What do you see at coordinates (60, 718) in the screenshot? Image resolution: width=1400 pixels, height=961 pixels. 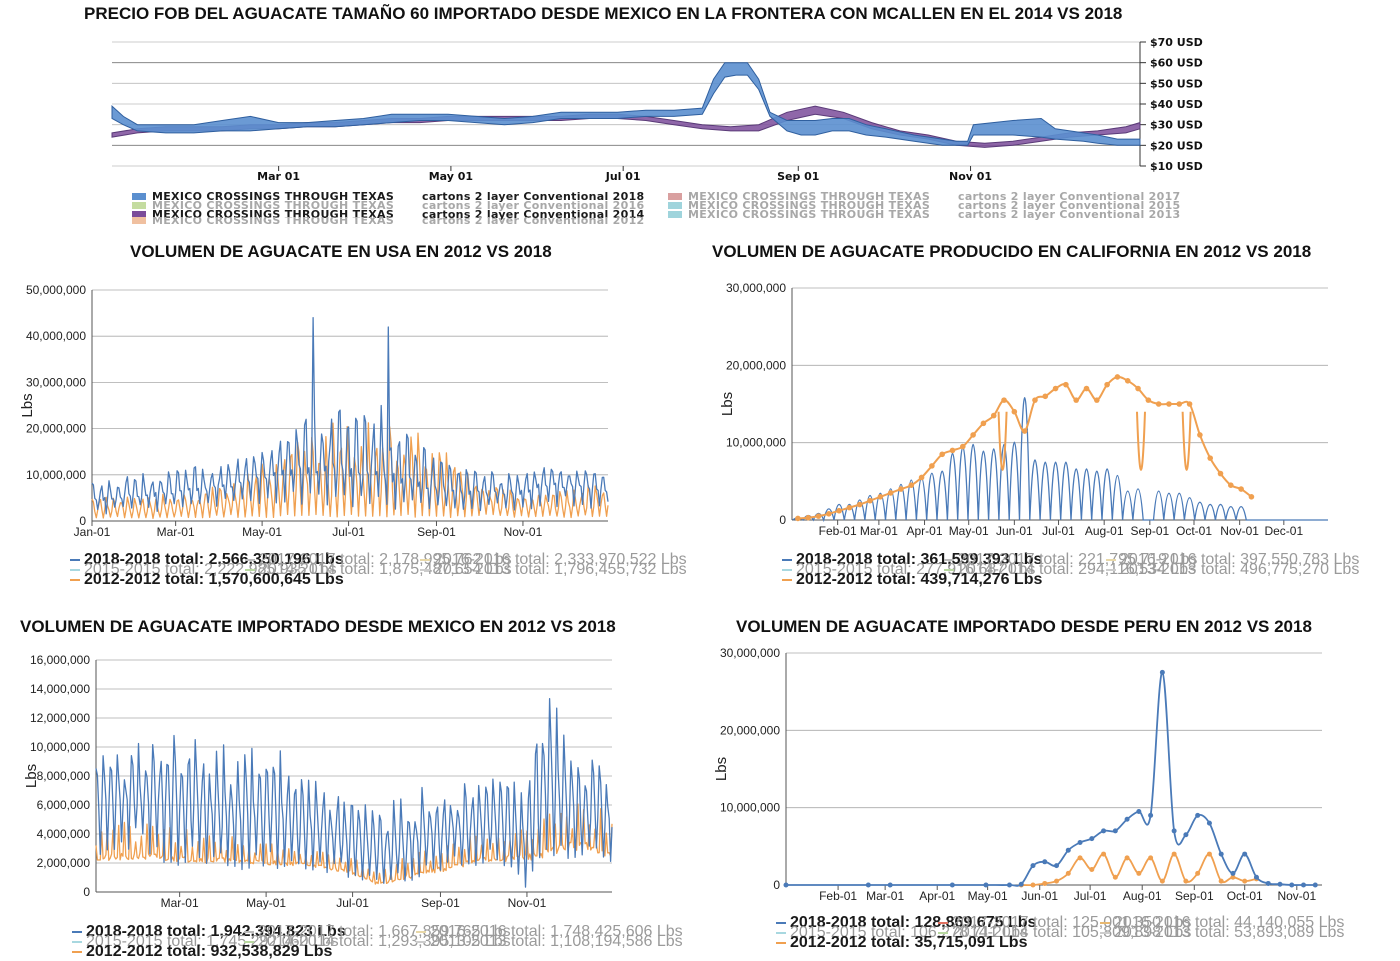 I see `mexico-y-tick-label: 12,000,000` at bounding box center [60, 718].